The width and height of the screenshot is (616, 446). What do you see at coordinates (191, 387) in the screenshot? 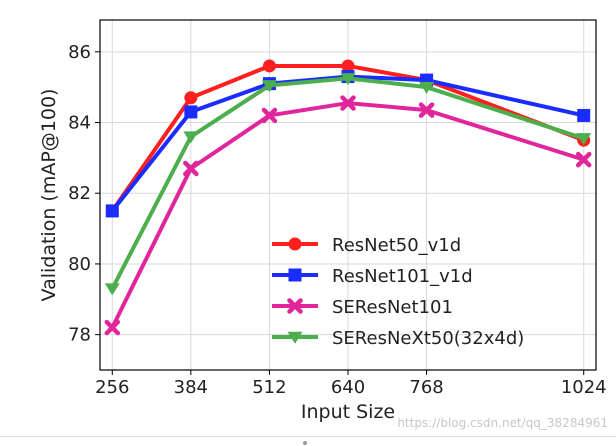
I see `x-tick-label: 384` at bounding box center [191, 387].